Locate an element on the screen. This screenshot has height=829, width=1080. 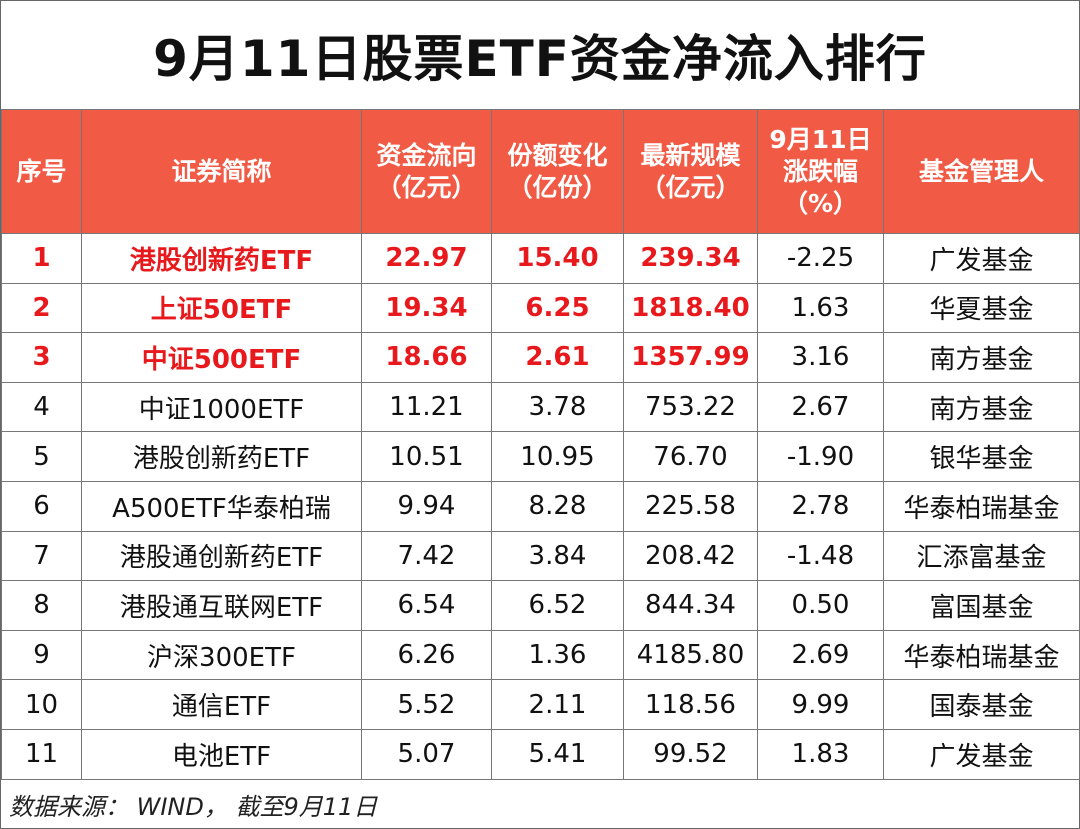
table-row: 11 电池ETF 5.07 5.41 99.52 1.83 广发基金 is located at coordinates (540, 754).